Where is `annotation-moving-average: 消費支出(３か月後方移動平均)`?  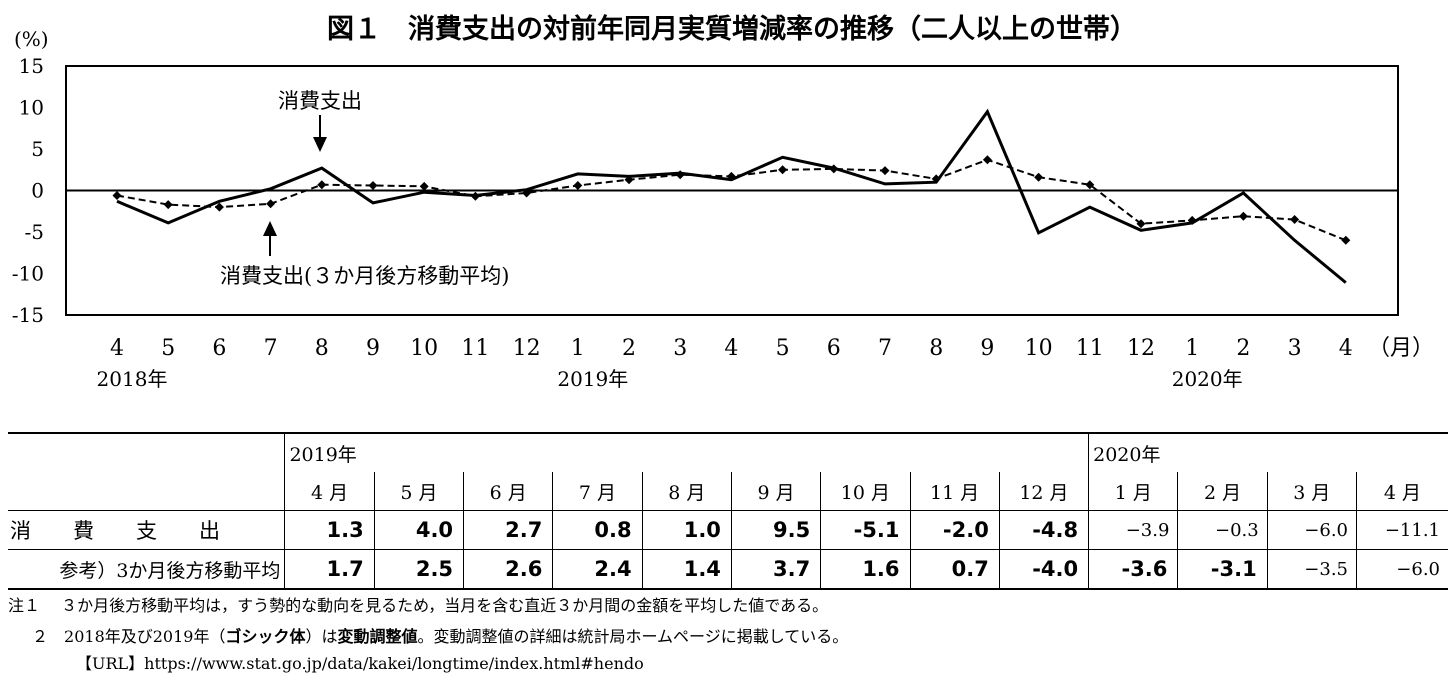 annotation-moving-average: 消費支出(３か月後方移動平均) is located at coordinates (364, 276).